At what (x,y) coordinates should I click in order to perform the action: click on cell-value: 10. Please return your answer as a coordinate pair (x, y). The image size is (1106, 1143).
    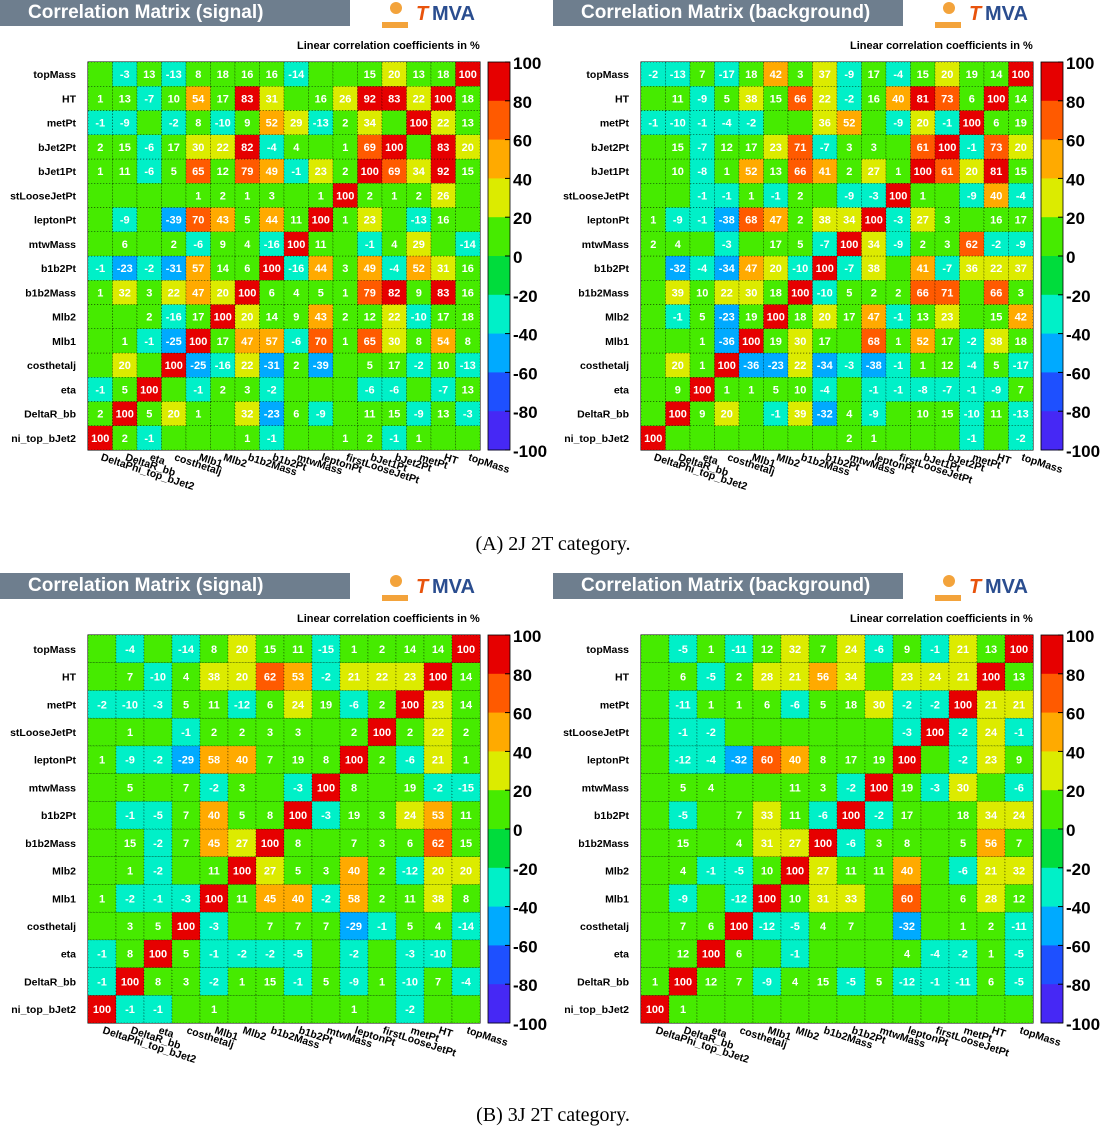
    Looking at the image, I should click on (678, 172).